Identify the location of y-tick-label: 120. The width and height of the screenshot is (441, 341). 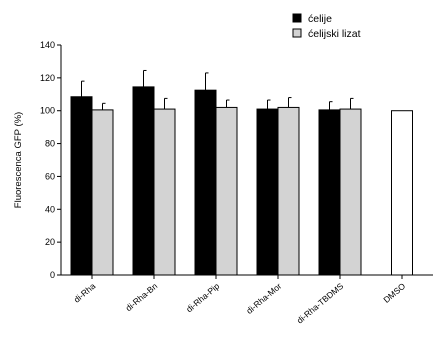
(47, 78).